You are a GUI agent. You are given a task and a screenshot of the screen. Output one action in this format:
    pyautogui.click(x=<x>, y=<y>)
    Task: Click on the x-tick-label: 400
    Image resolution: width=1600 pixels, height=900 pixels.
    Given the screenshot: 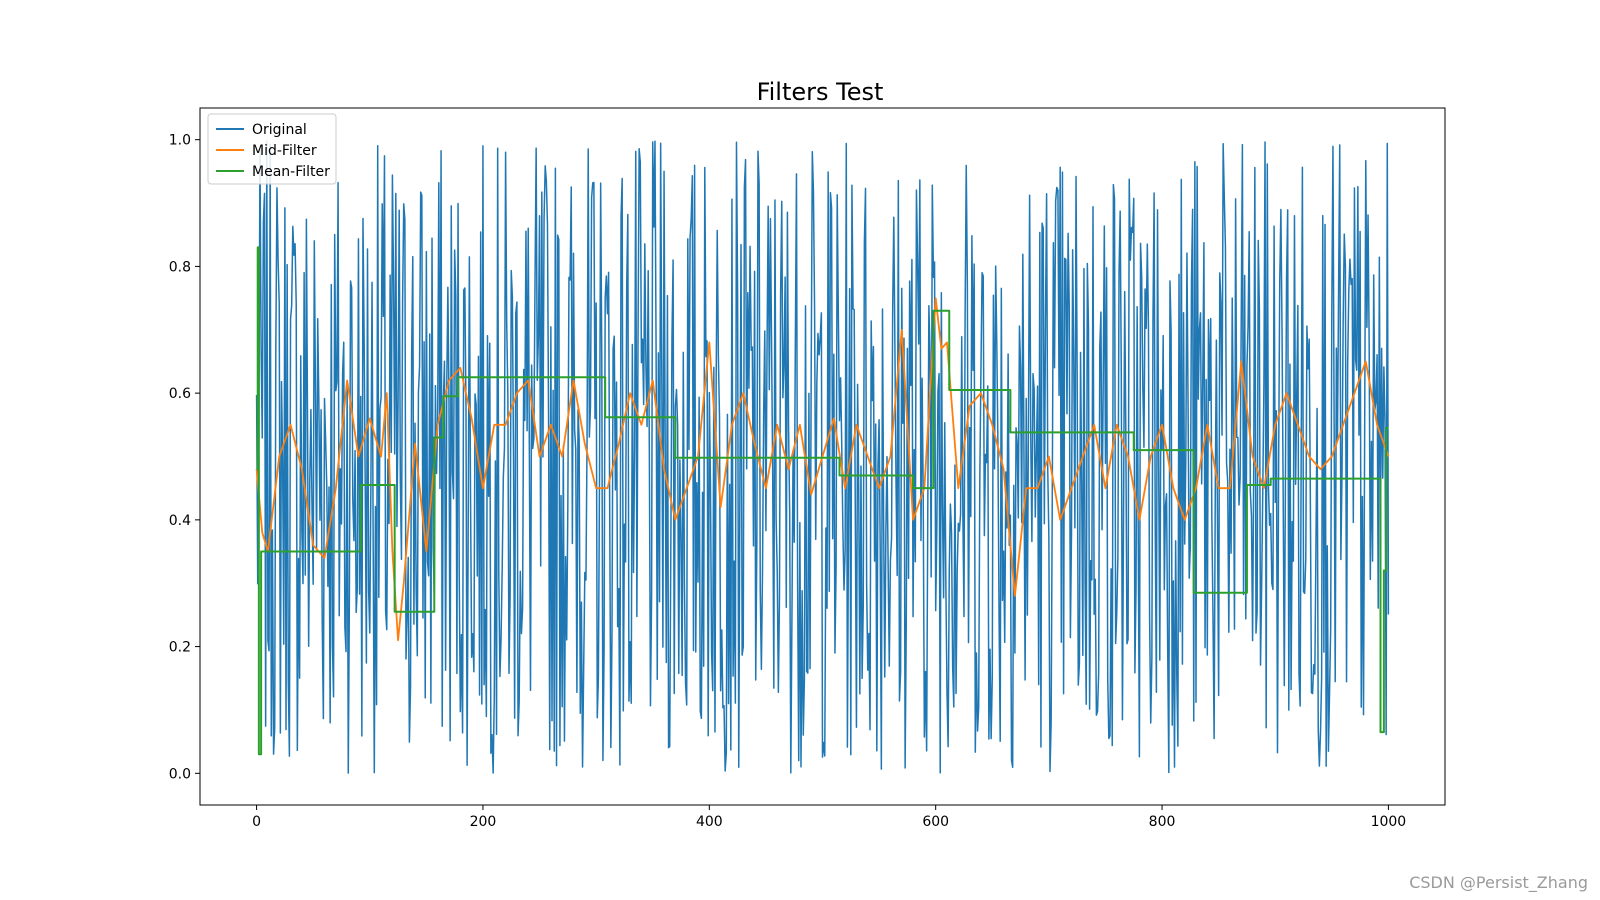 What is the action you would take?
    pyautogui.click(x=709, y=822)
    